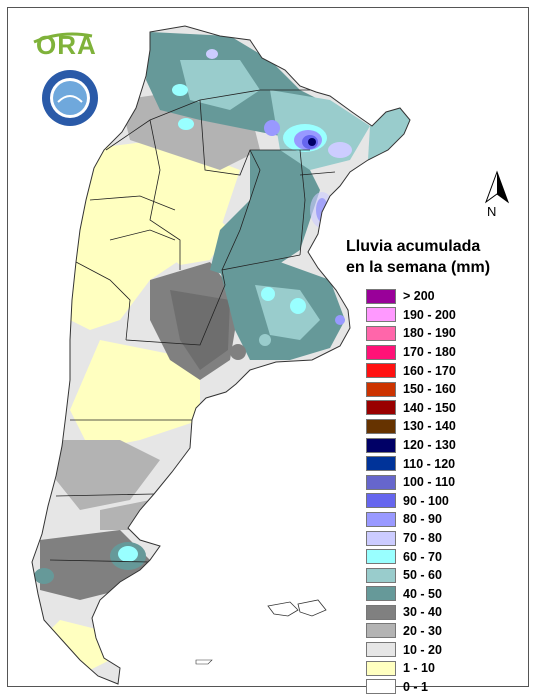 The width and height of the screenshot is (538, 696). What do you see at coordinates (419, 668) in the screenshot?
I see `legend-label: 1 - 10` at bounding box center [419, 668].